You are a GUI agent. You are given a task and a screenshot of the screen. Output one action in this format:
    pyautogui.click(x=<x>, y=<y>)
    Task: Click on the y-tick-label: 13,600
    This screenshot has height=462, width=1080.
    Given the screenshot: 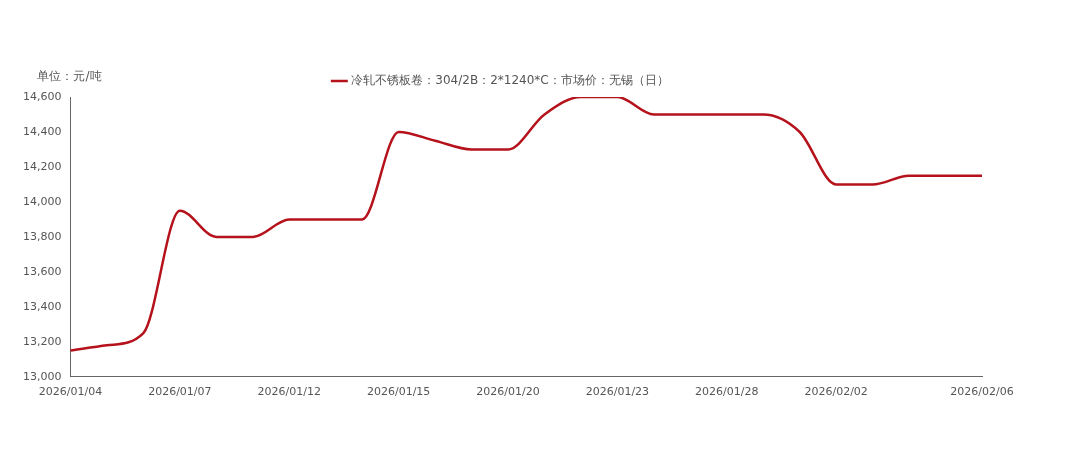 What is the action you would take?
    pyautogui.click(x=42, y=271)
    